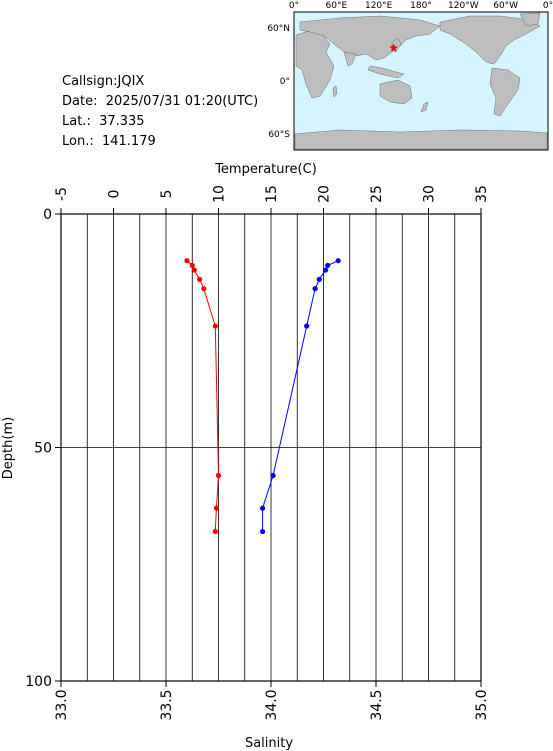  Describe the element at coordinates (335, 91) in the screenshot. I see `landmass-madagascar` at that location.